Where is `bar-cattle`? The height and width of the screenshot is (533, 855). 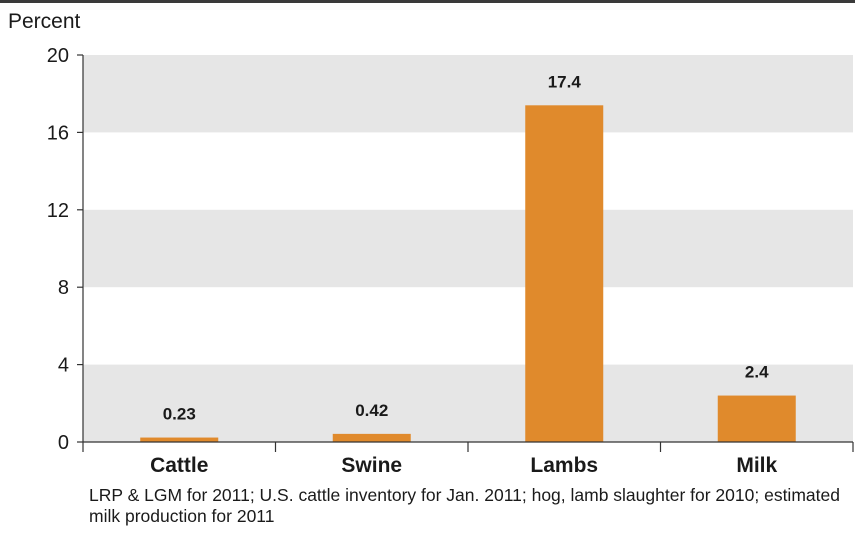 bar-cattle is located at coordinates (179, 439).